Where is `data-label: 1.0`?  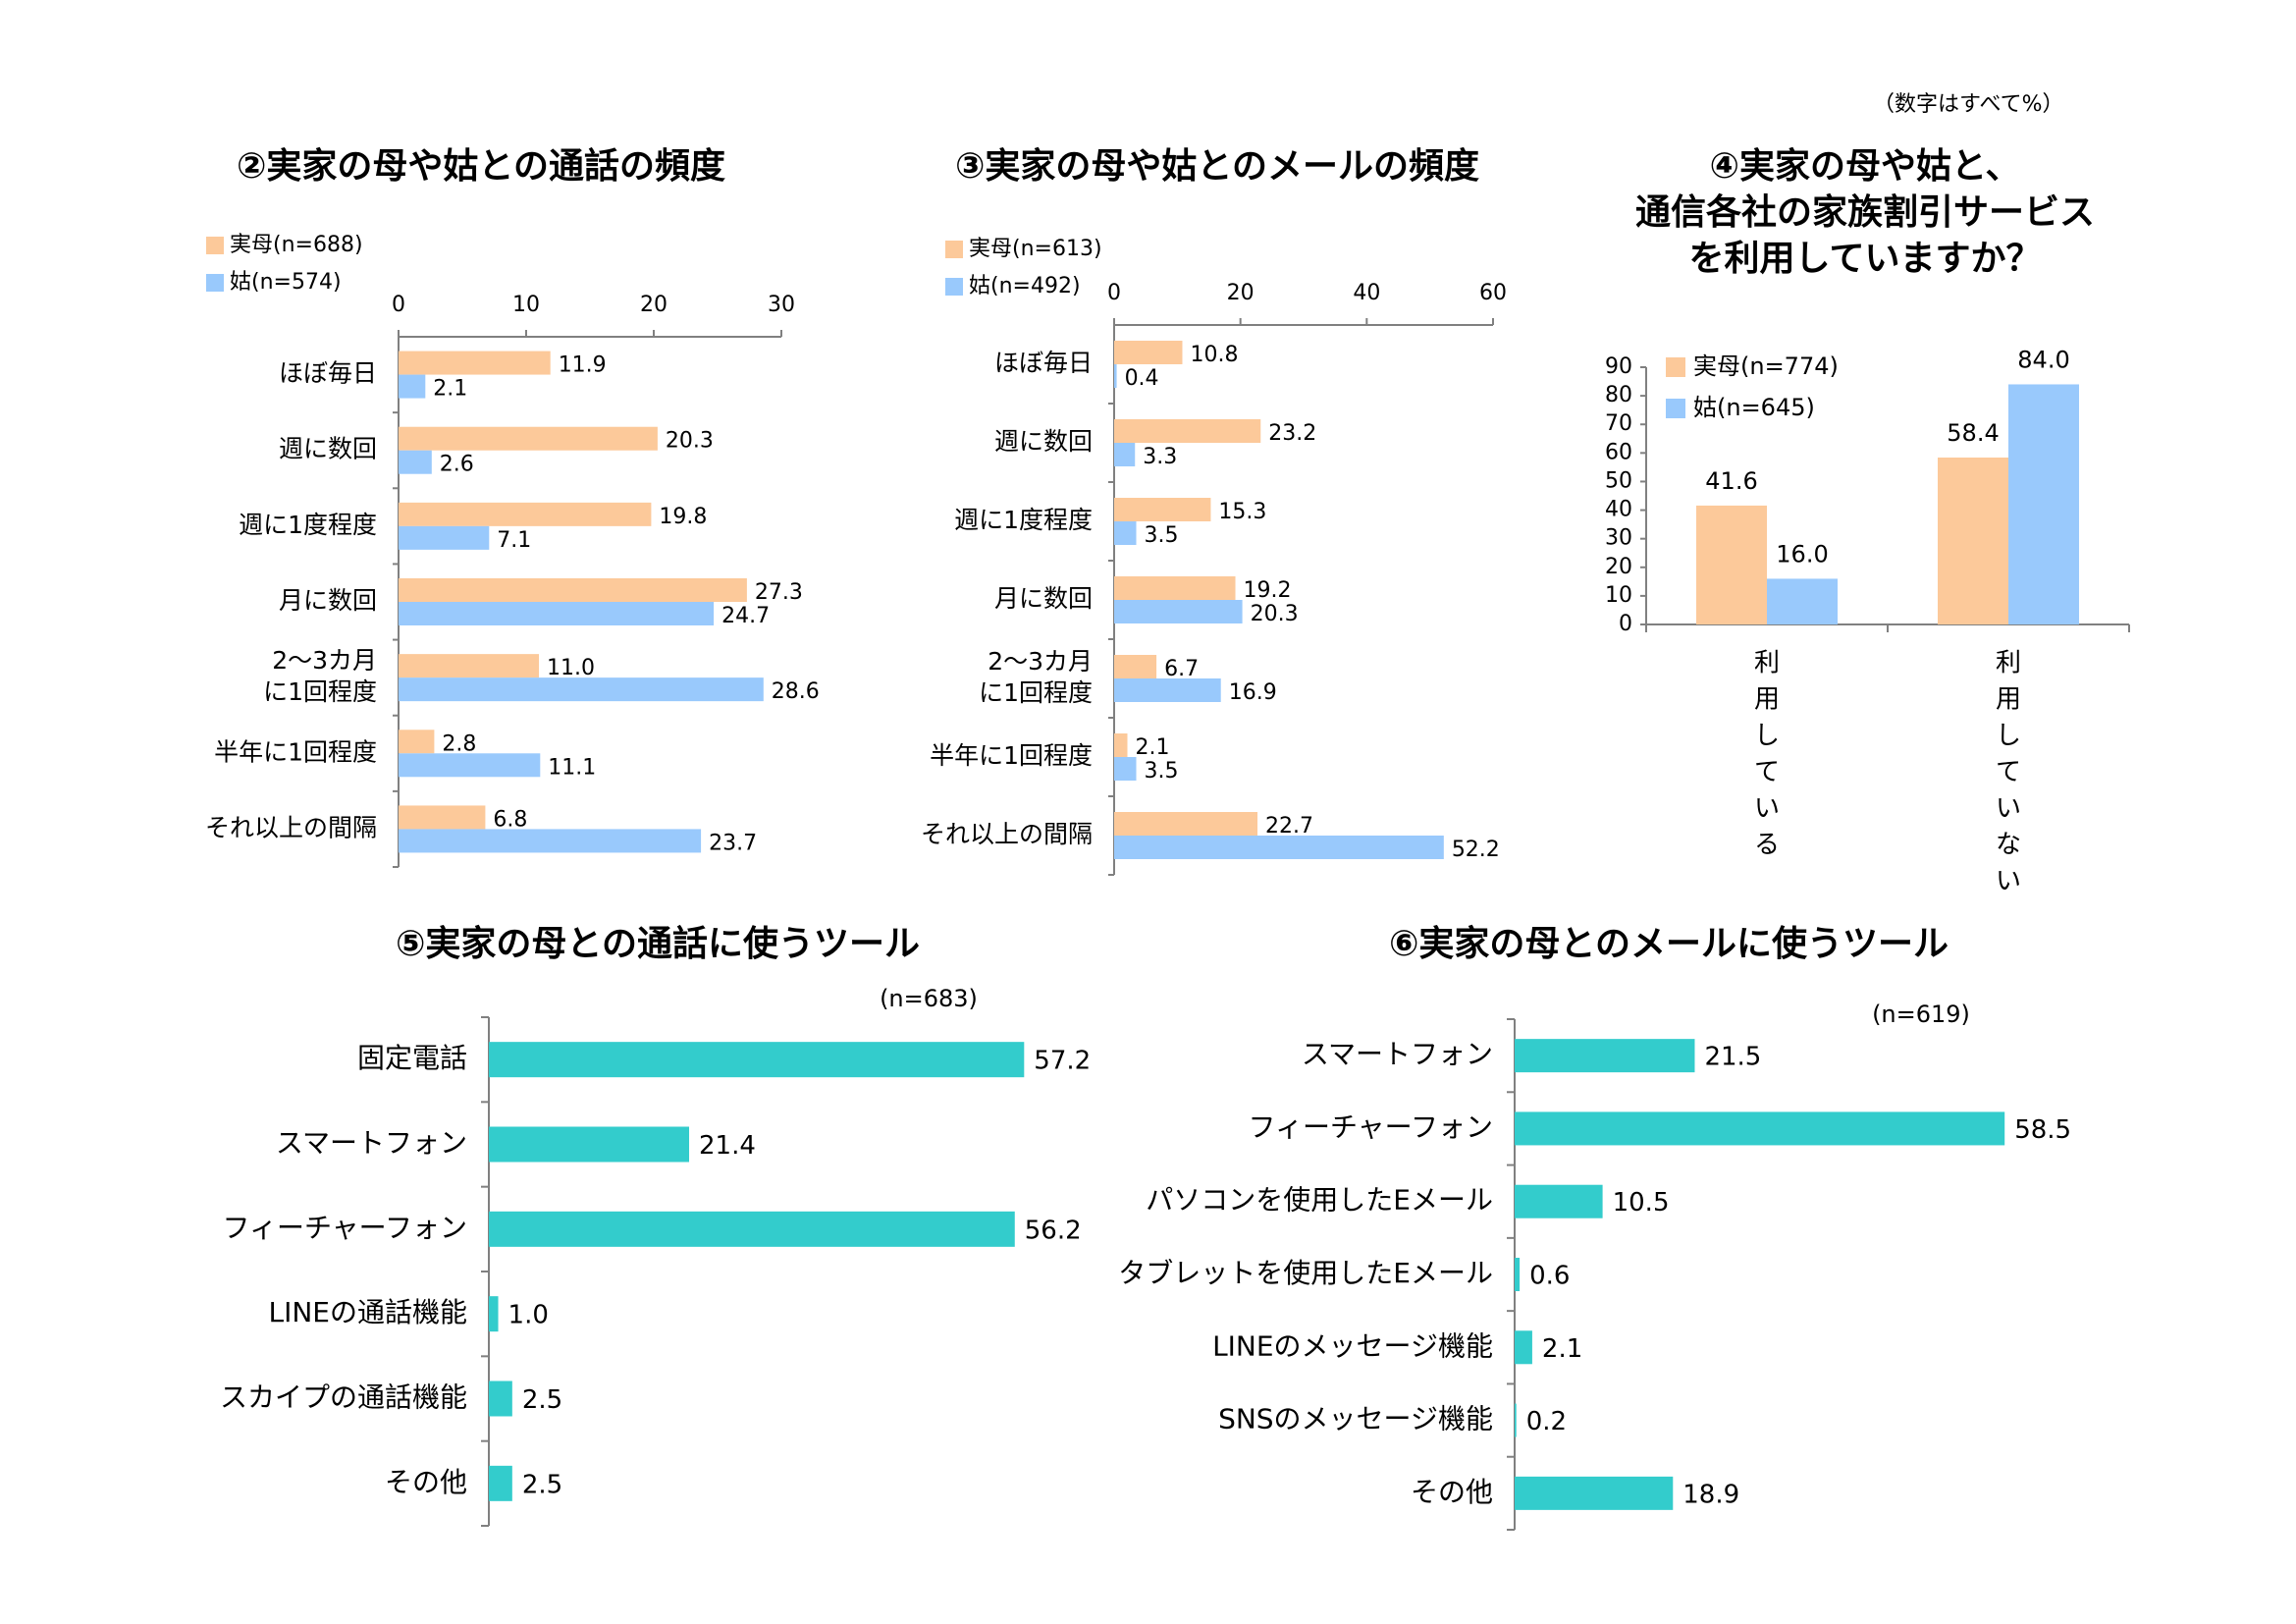
data-label: 1.0 is located at coordinates (528, 1315).